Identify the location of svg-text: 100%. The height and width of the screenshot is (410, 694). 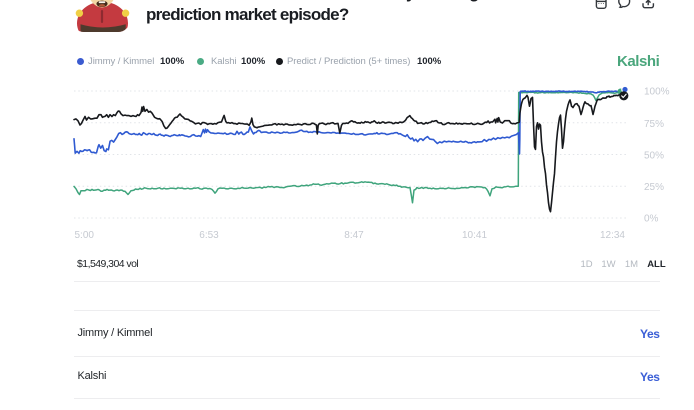
(657, 92).